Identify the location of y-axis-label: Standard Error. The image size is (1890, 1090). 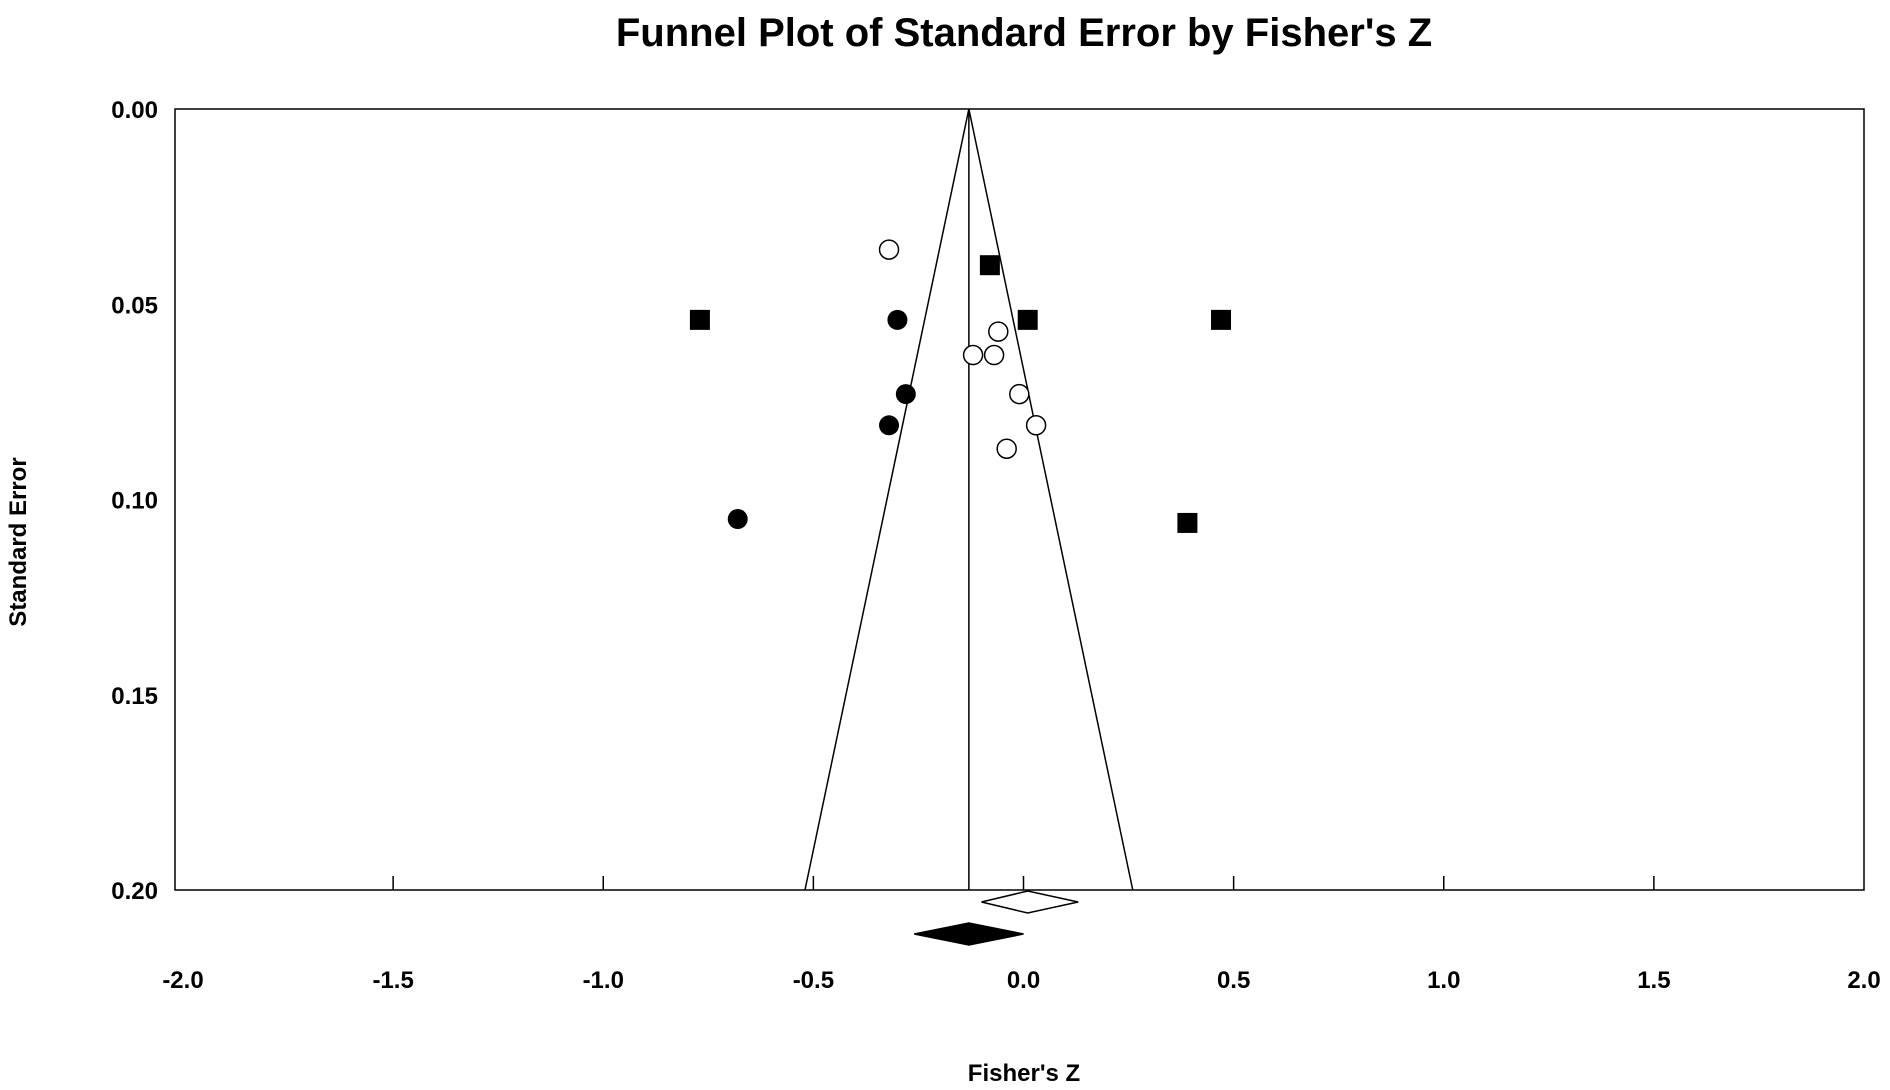
(18, 541).